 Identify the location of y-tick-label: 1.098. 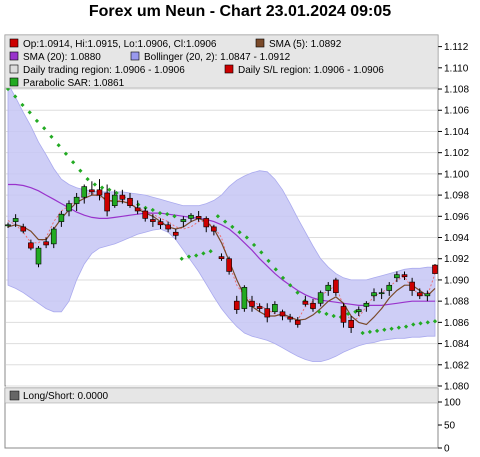
(456, 196).